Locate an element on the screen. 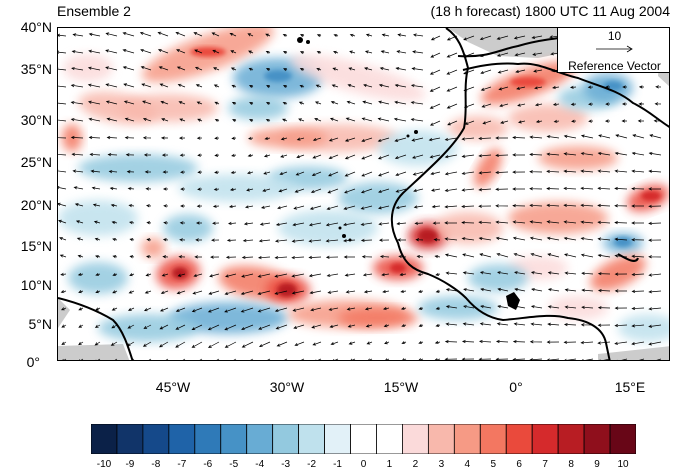 The image size is (673, 471). lat-label-equator: 0° is located at coordinates (33, 362).